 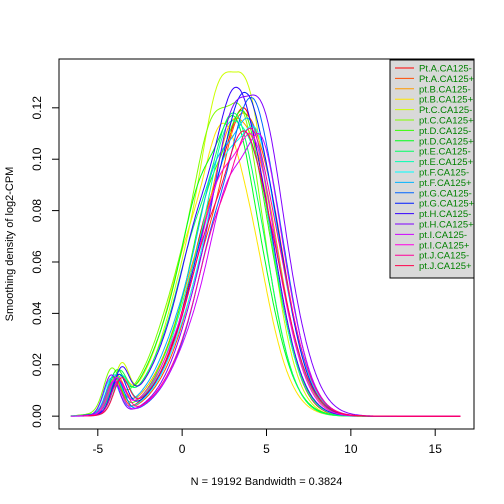 I want to click on legend-label: pt.G.CA125+, so click(x=447, y=204).